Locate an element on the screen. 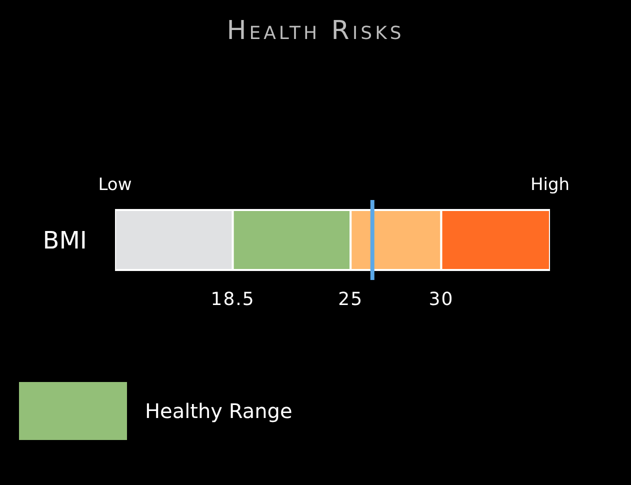  chart-title: Health Risks is located at coordinates (316, 31).